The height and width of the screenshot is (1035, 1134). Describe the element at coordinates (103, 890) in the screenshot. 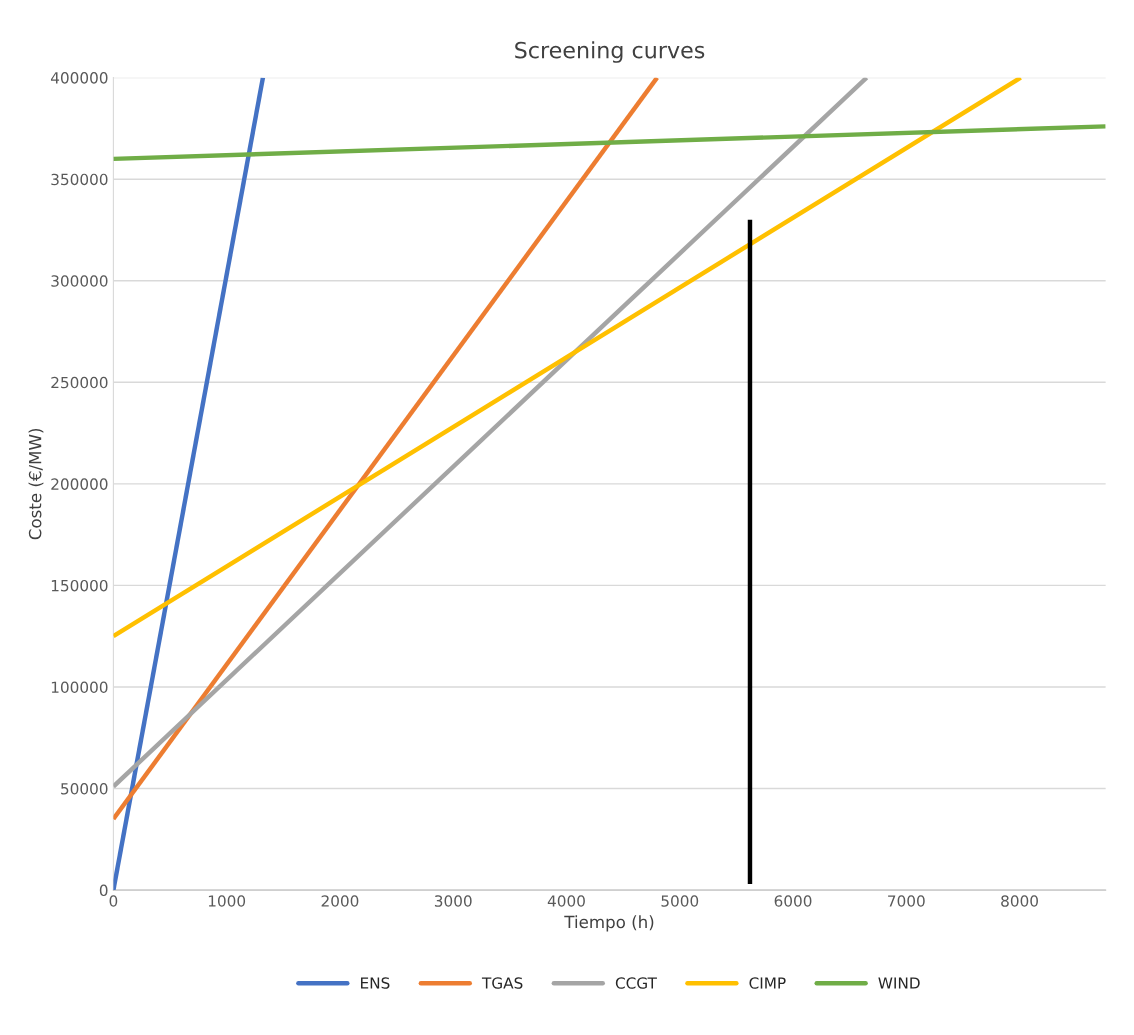

I see `y-tick-label: 0` at that location.